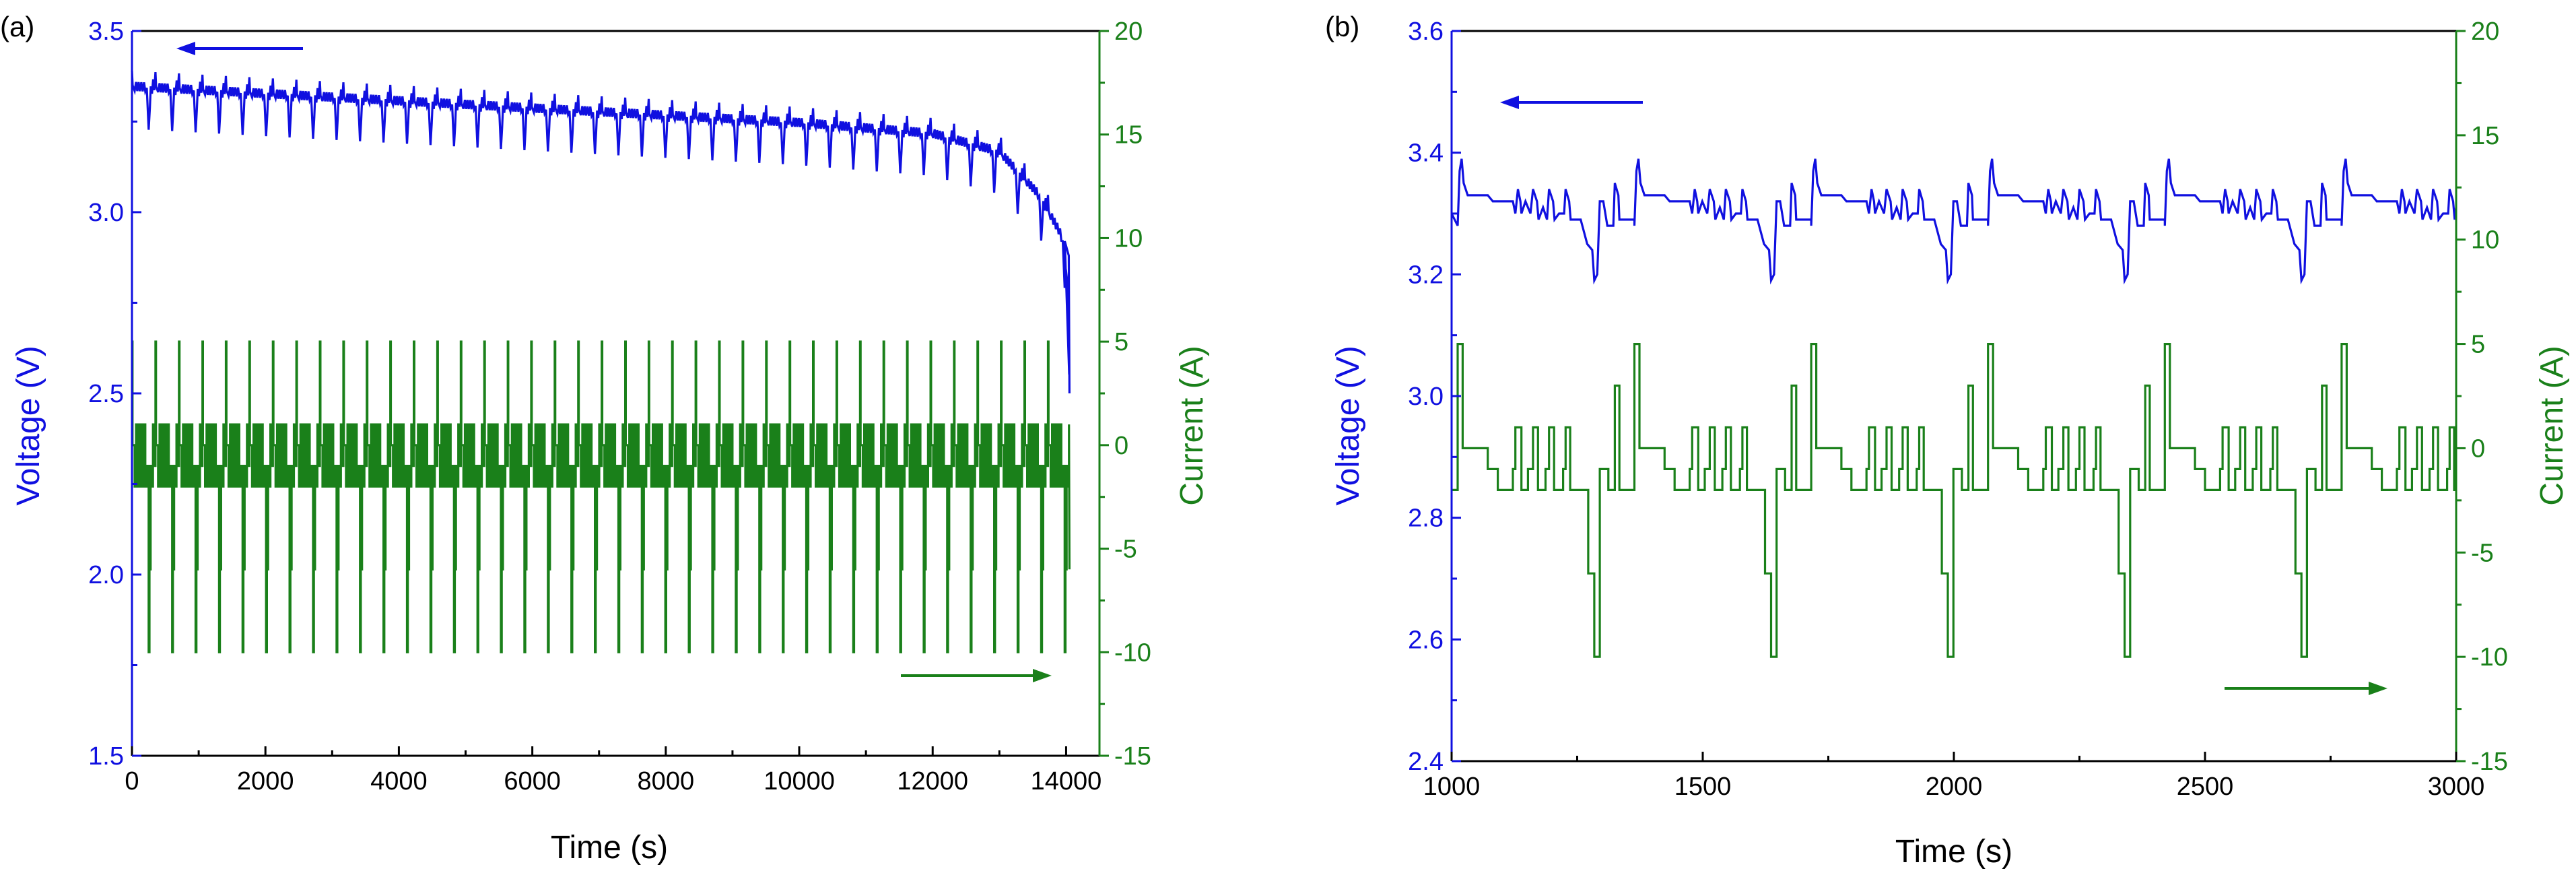 Image resolution: width=2576 pixels, height=877 pixels. I want to click on left-tick-label: 2.0, so click(106, 575).